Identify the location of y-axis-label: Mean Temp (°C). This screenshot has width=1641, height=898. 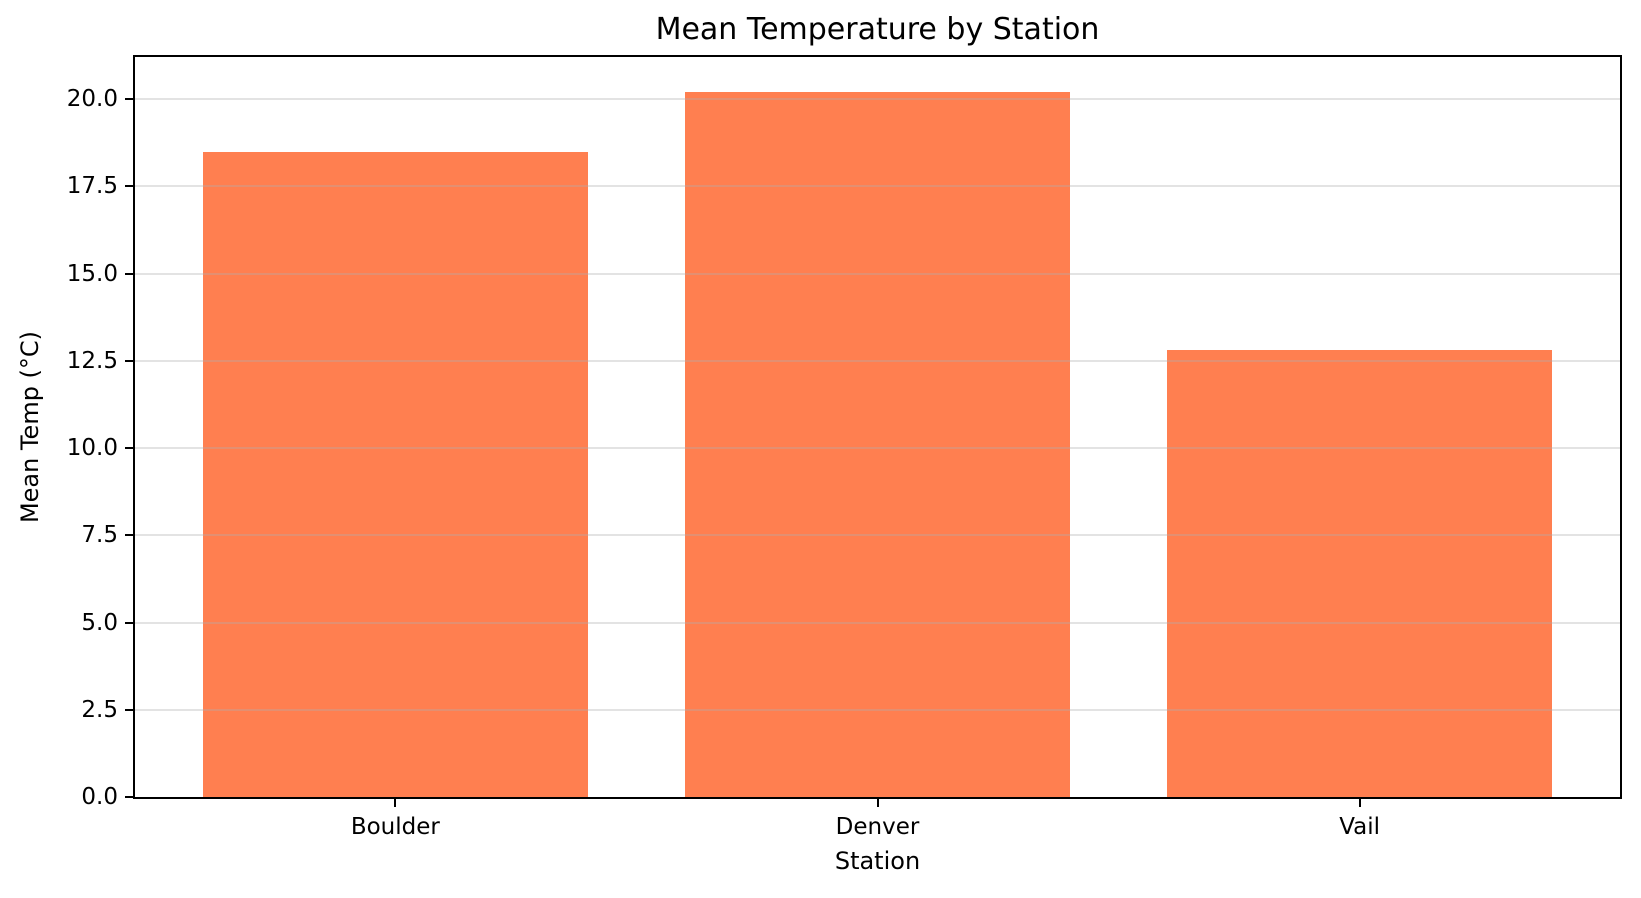
(30, 427).